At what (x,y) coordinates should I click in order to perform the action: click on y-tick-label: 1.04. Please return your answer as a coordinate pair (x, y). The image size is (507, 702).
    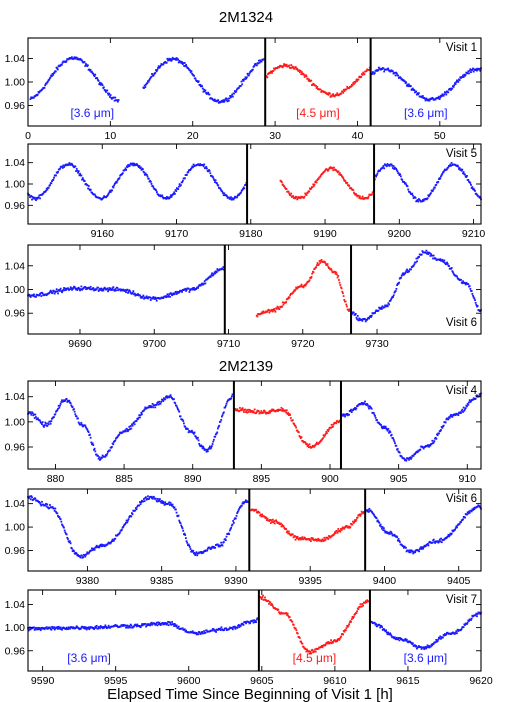
    Looking at the image, I should click on (15, 266).